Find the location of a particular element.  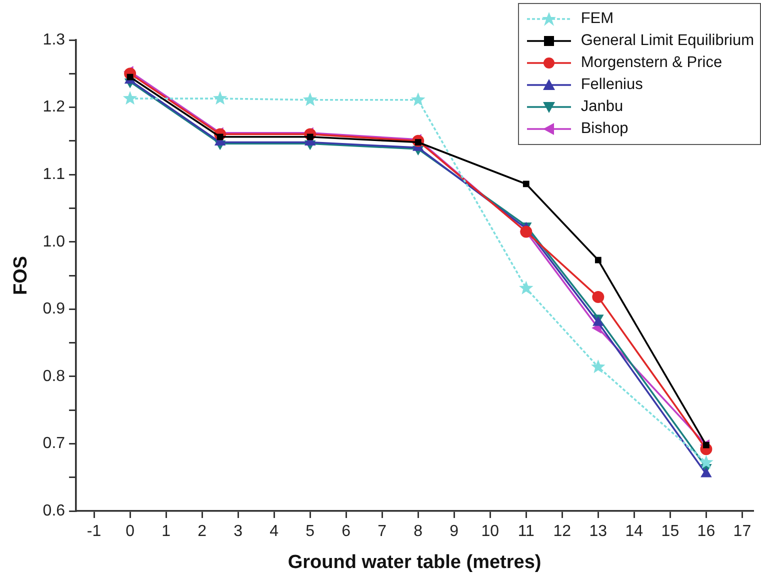

x-tick-label: 2 is located at coordinates (202, 531).